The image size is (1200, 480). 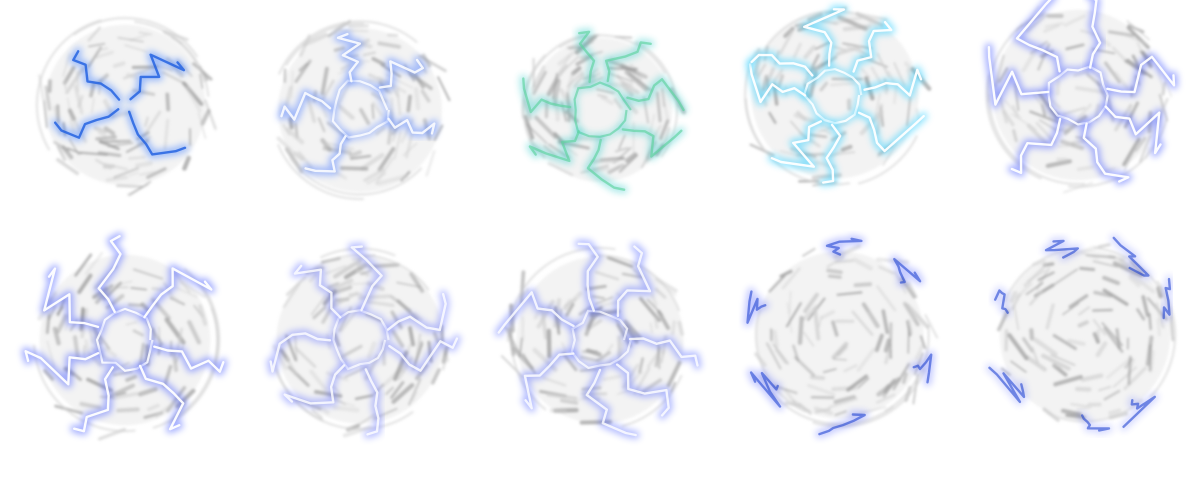 I want to click on storm-frame-6-graphic, so click(x=124, y=336).